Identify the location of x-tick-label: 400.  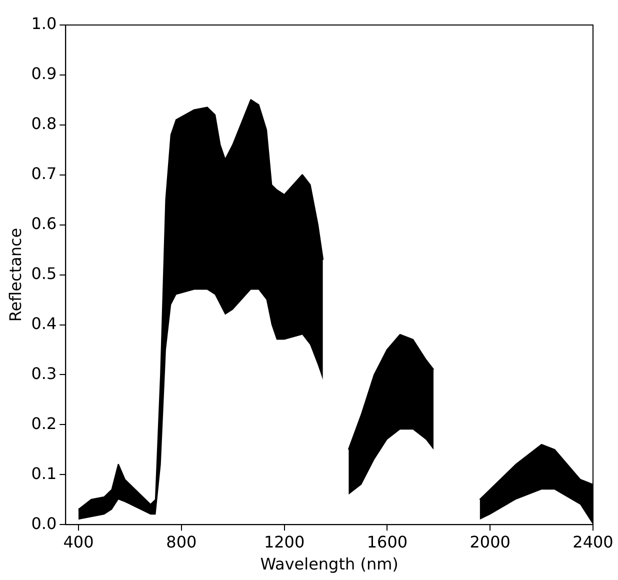
(78, 542).